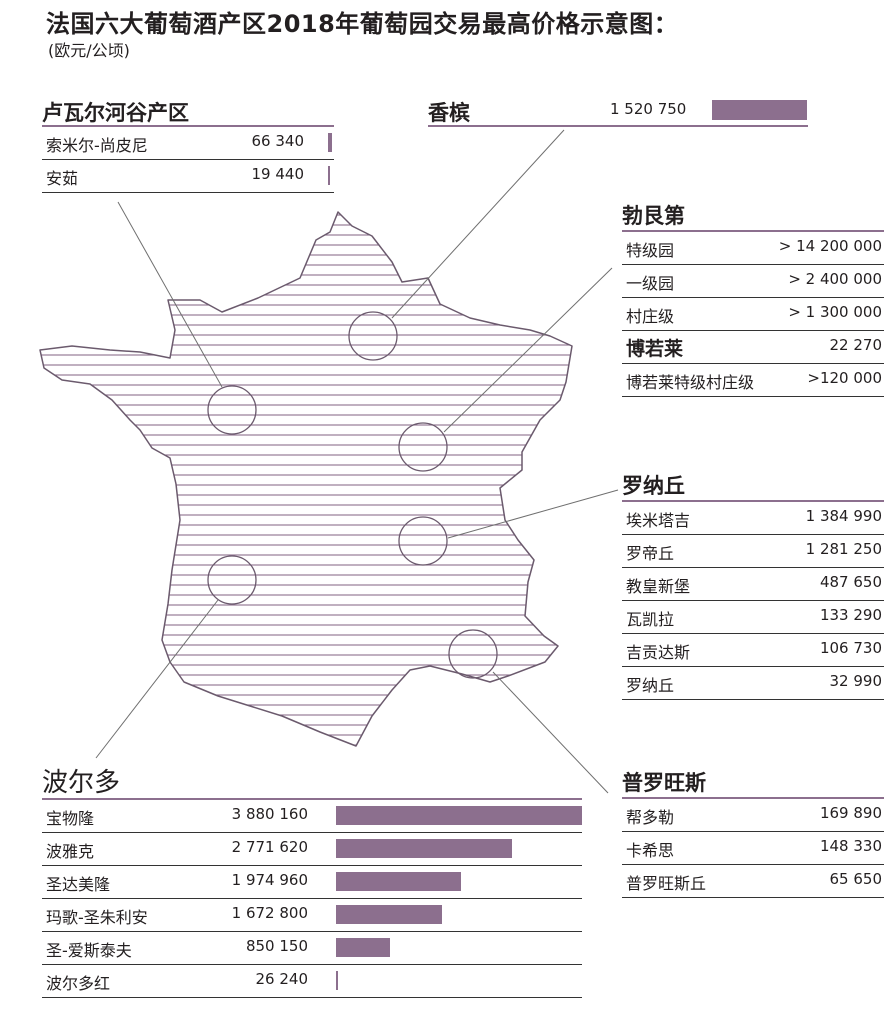 The width and height of the screenshot is (884, 1015). What do you see at coordinates (157, 679) in the screenshot?
I see `leader-bordeaux` at bounding box center [157, 679].